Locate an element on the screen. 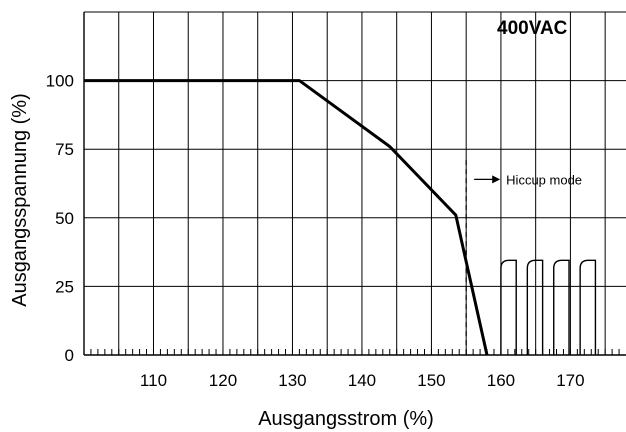 Image resolution: width=626 pixels, height=432 pixels. annotation-arrowhead is located at coordinates (496, 179).